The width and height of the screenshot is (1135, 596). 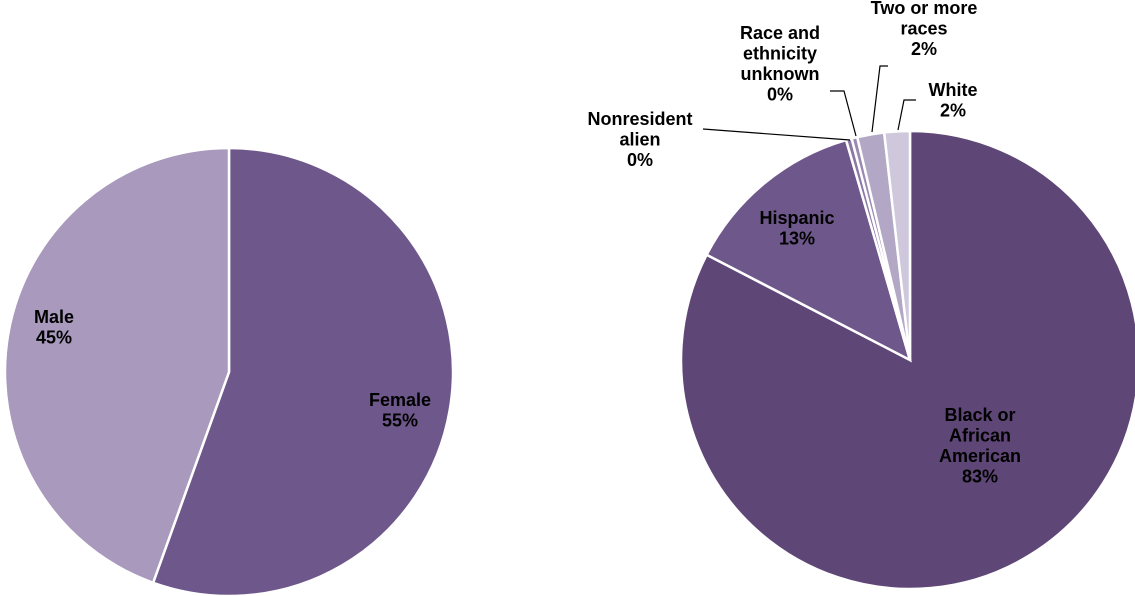 What do you see at coordinates (117, 365) in the screenshot?
I see `pie-slice-male` at bounding box center [117, 365].